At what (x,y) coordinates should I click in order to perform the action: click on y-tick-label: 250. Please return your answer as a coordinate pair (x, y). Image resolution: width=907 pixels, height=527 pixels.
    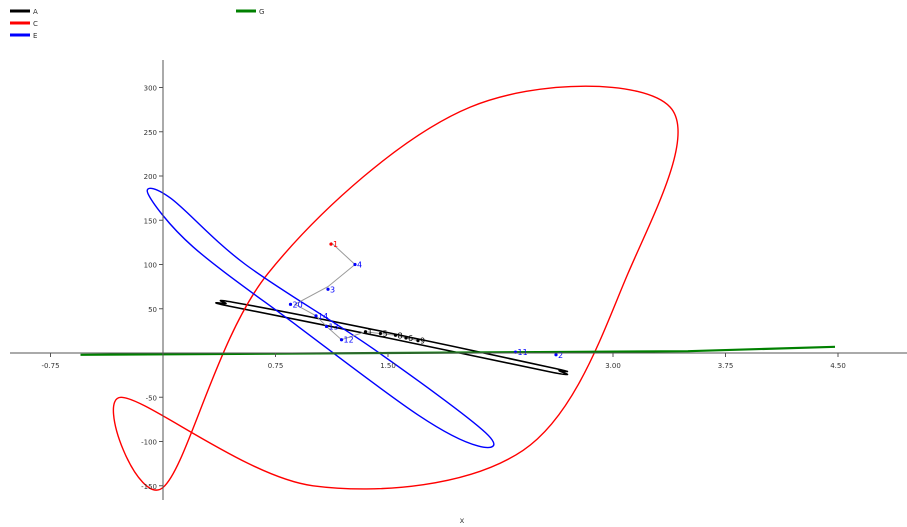
    Looking at the image, I should click on (150, 133).